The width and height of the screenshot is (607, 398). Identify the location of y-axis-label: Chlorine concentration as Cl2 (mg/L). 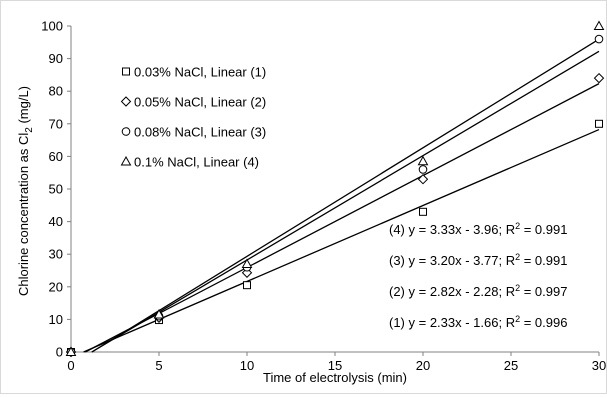
(25, 191).